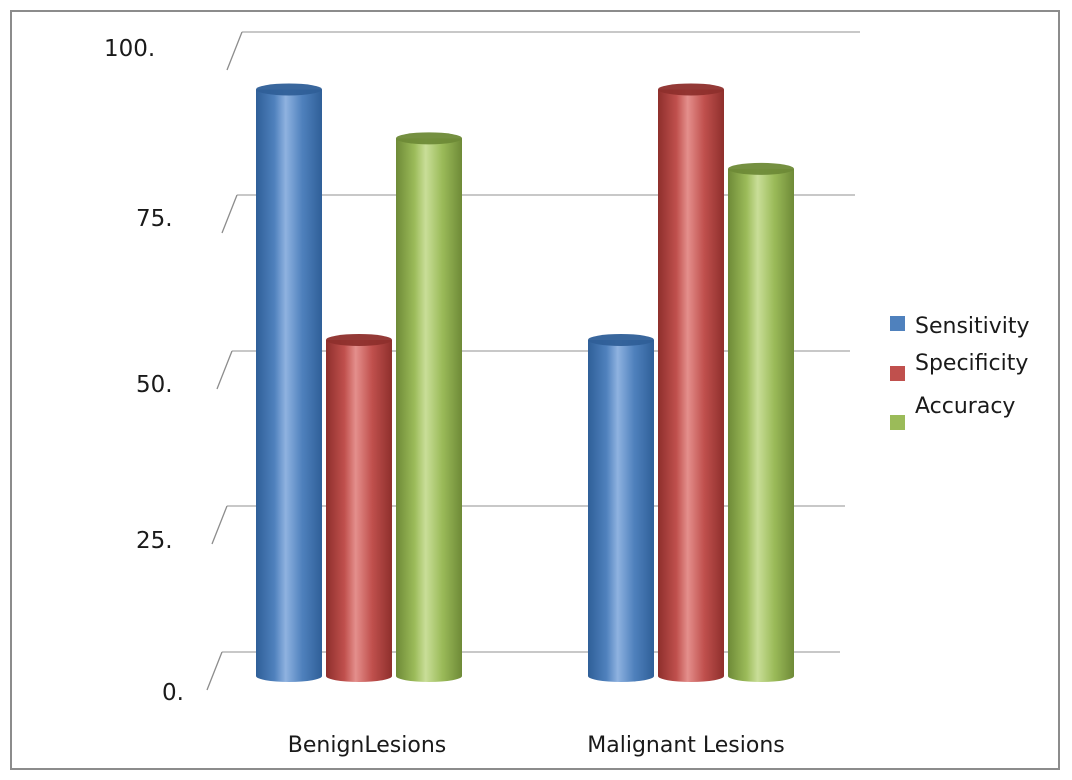 The image size is (1072, 780). I want to click on category-label: Malignant Lesions, so click(685, 745).